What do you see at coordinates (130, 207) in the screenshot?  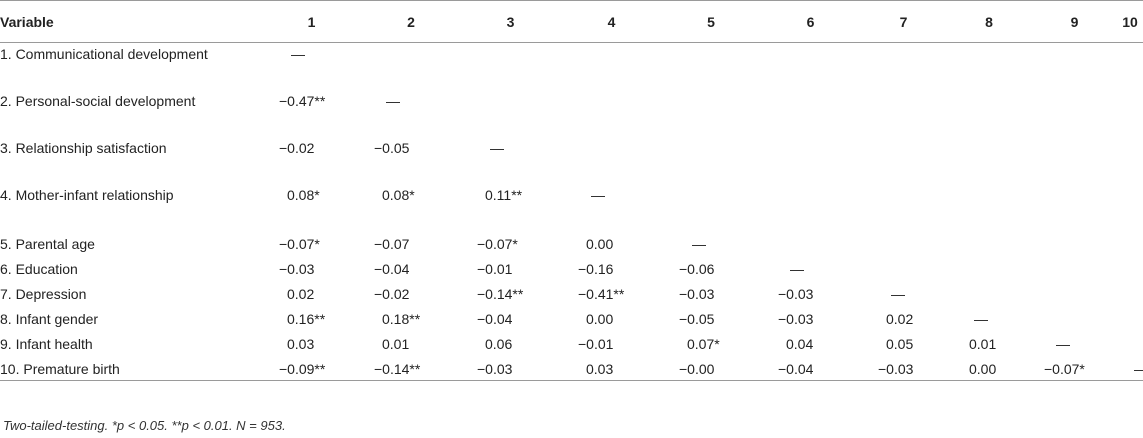 I see `row-label: 4. Mother-infant relationship` at bounding box center [130, 207].